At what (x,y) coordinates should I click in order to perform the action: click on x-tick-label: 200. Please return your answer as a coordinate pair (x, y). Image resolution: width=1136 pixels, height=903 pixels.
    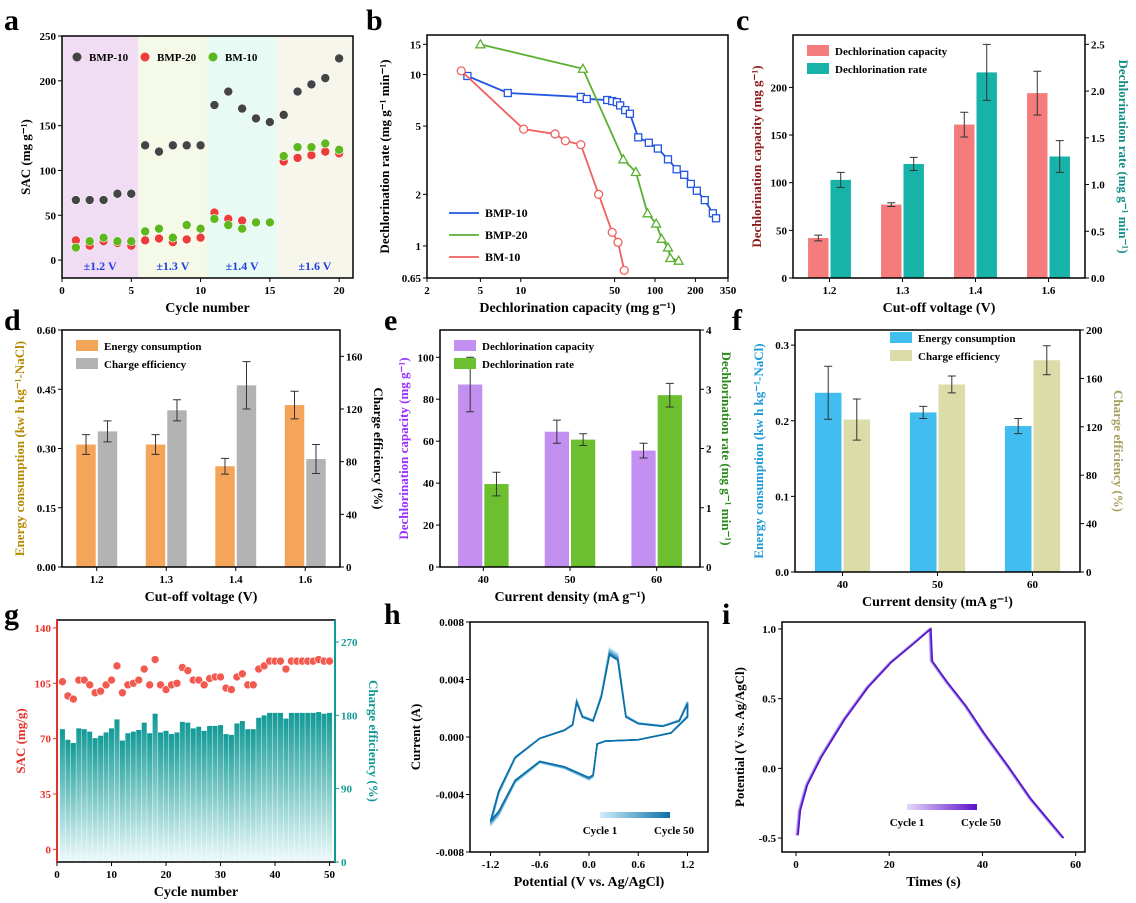
    Looking at the image, I should click on (695, 291).